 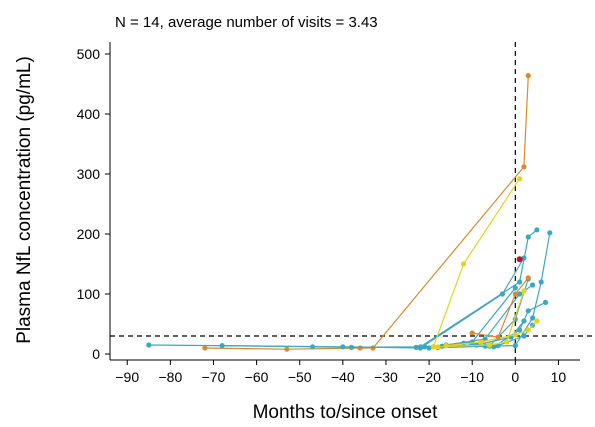 I want to click on y-axis-title: Plasma NfL concentration (pg/mL), so click(x=24, y=200).